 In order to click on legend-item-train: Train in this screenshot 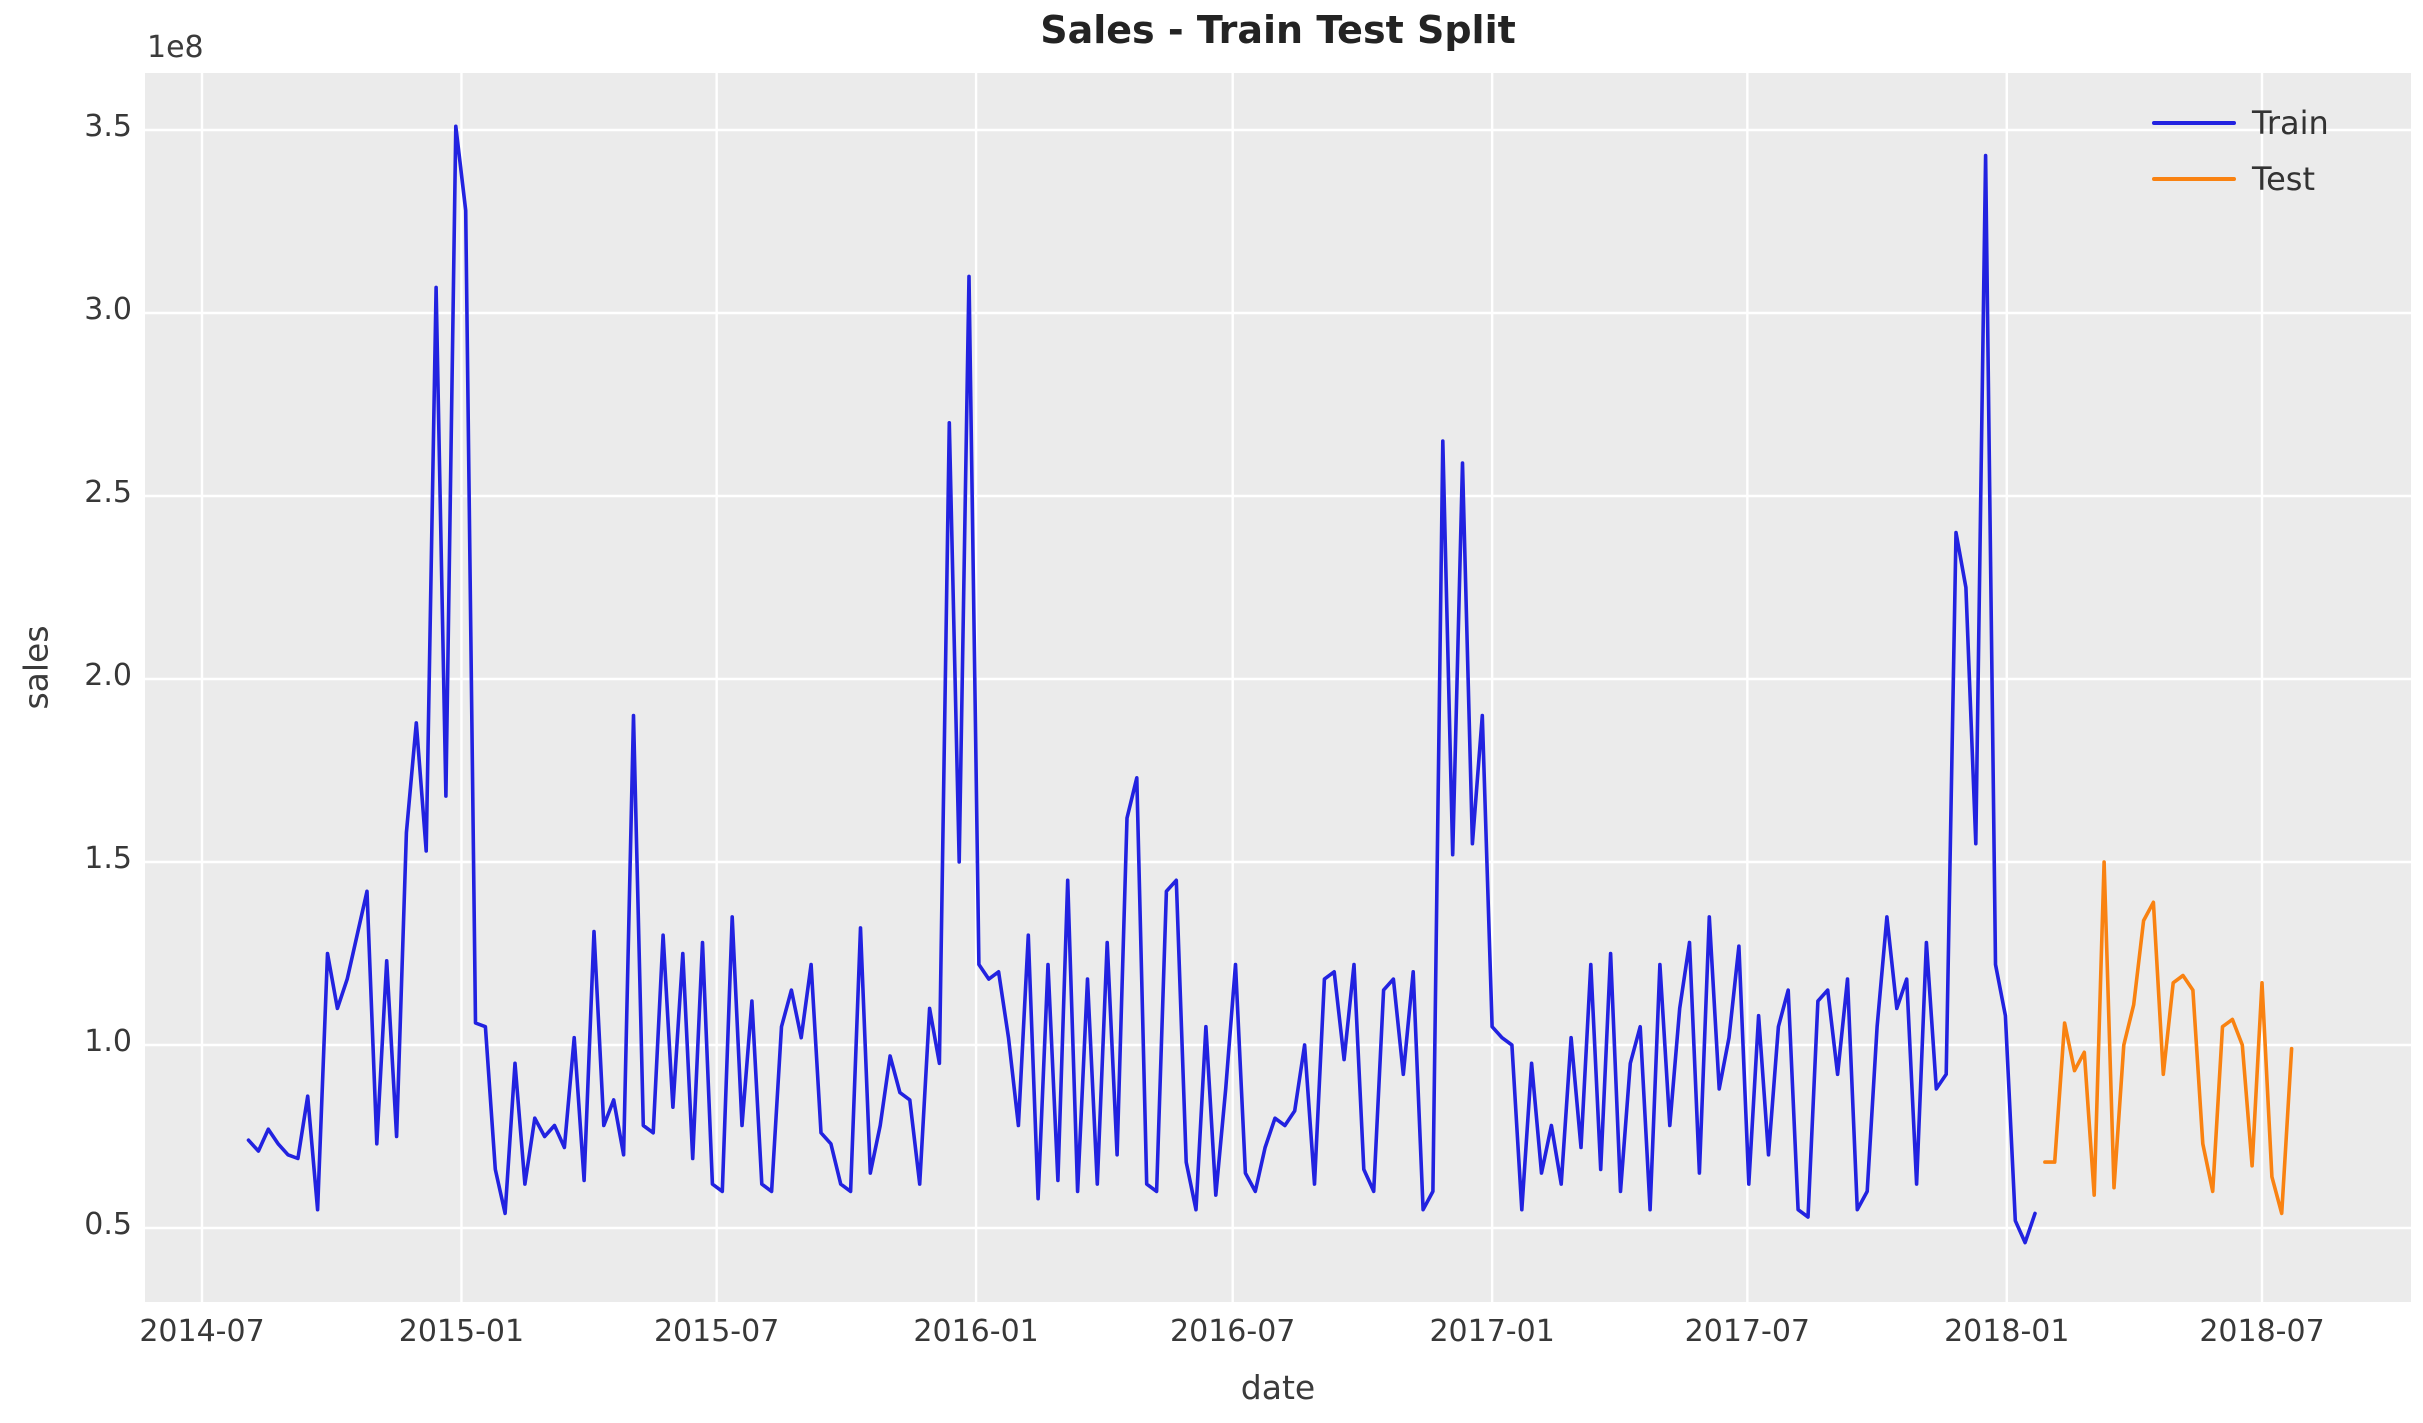, I will do `click(2240, 123)`.